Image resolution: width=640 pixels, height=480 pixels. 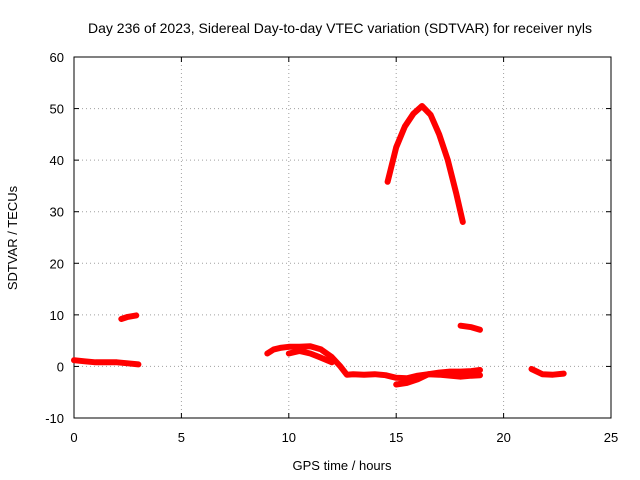 I want to click on y-tick-label: 0, so click(x=60, y=366).